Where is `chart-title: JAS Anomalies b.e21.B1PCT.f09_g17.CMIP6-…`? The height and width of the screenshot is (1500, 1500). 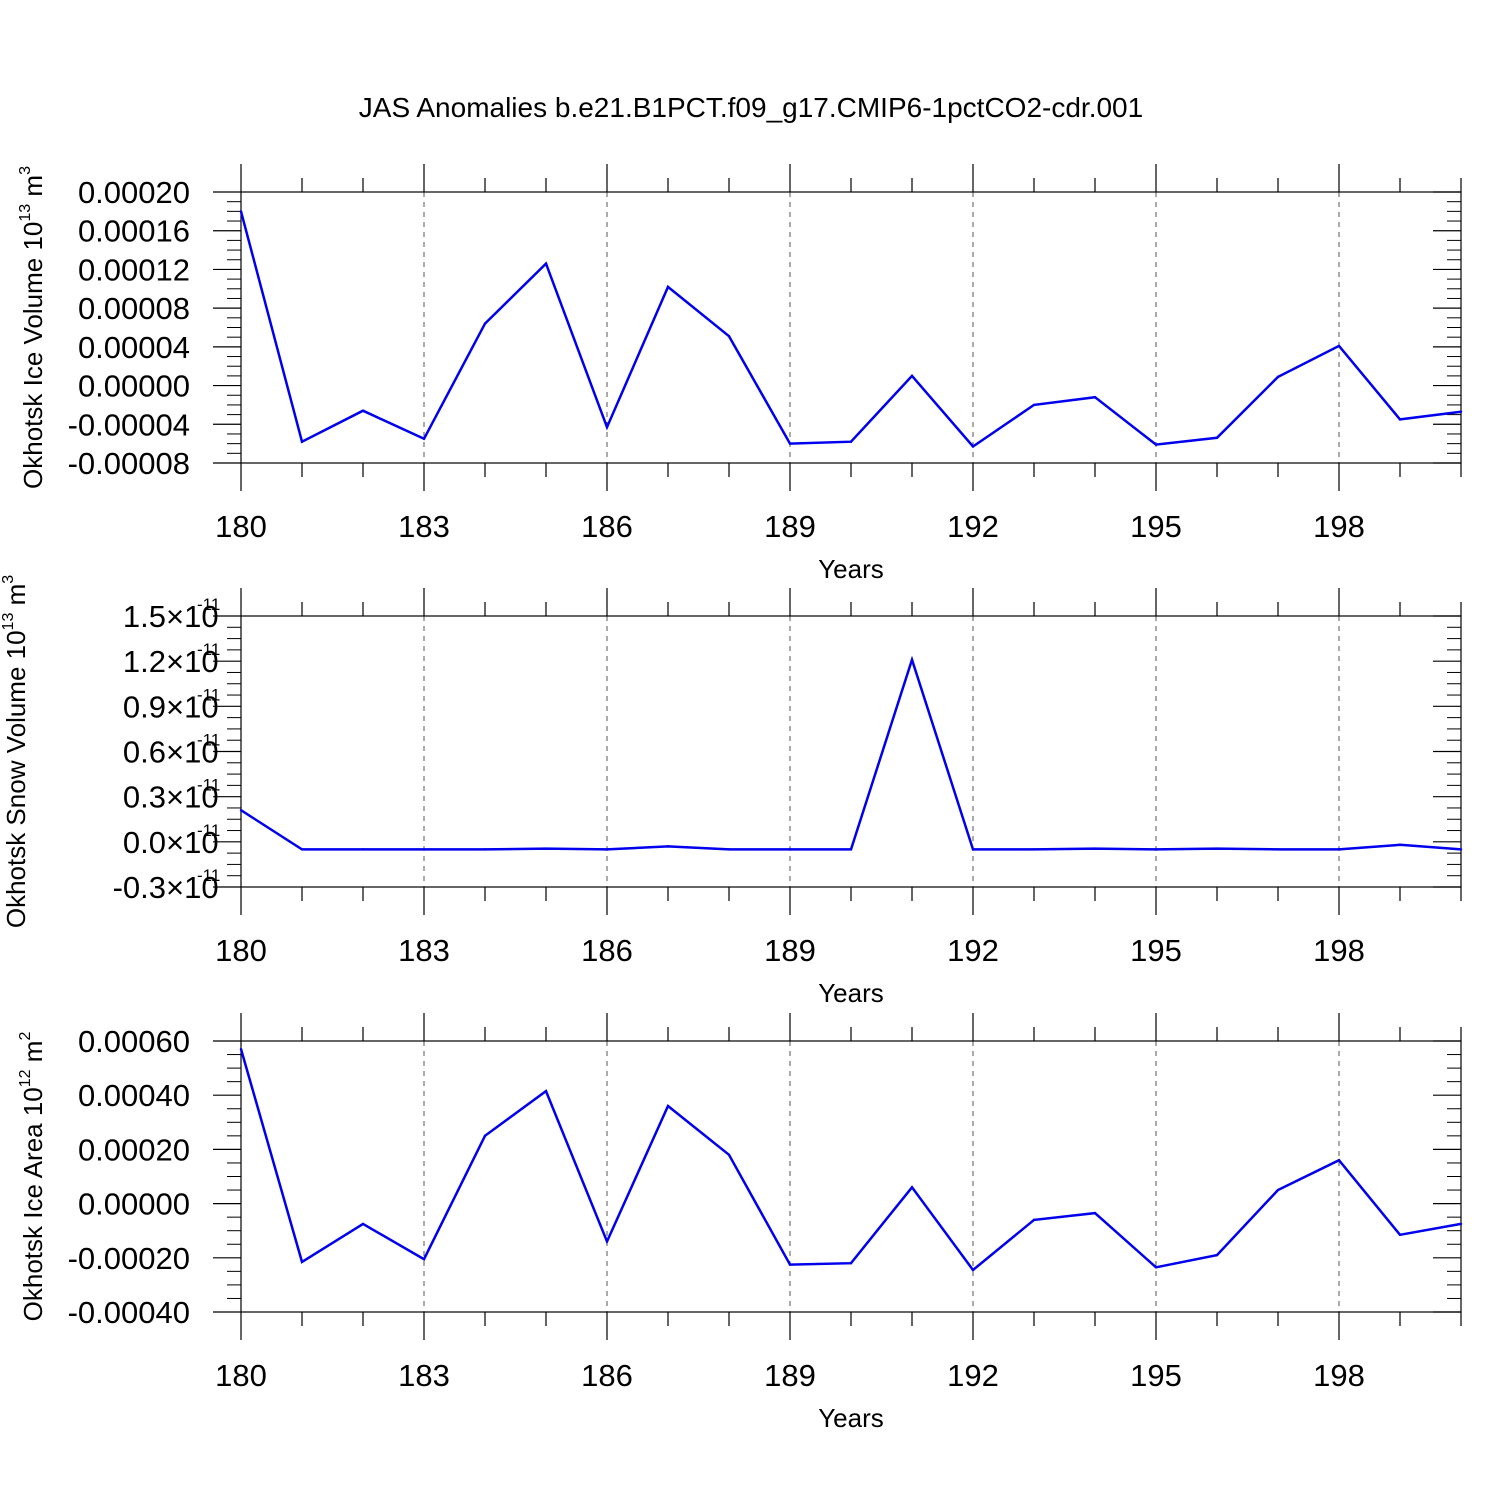 chart-title: JAS Anomalies b.e21.B1PCT.f09_g17.CMIP6-… is located at coordinates (751, 107).